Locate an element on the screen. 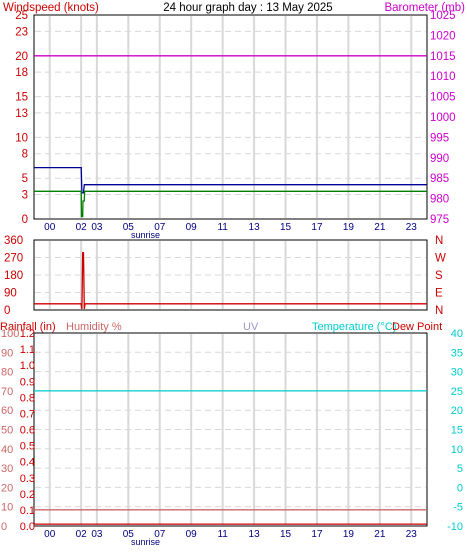 This screenshot has width=467, height=559. barometer-tick-label: 1000 is located at coordinates (443, 118).